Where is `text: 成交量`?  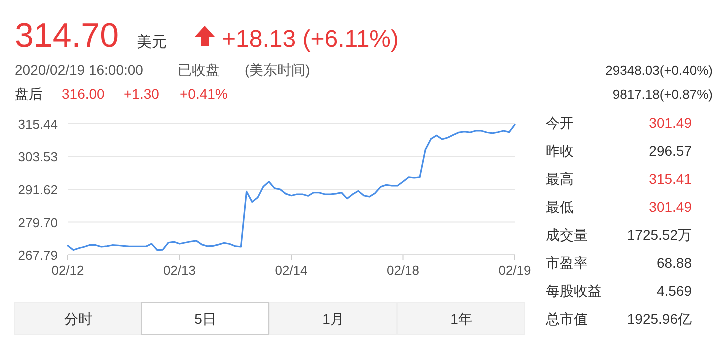 text: 成交量 is located at coordinates (567, 235).